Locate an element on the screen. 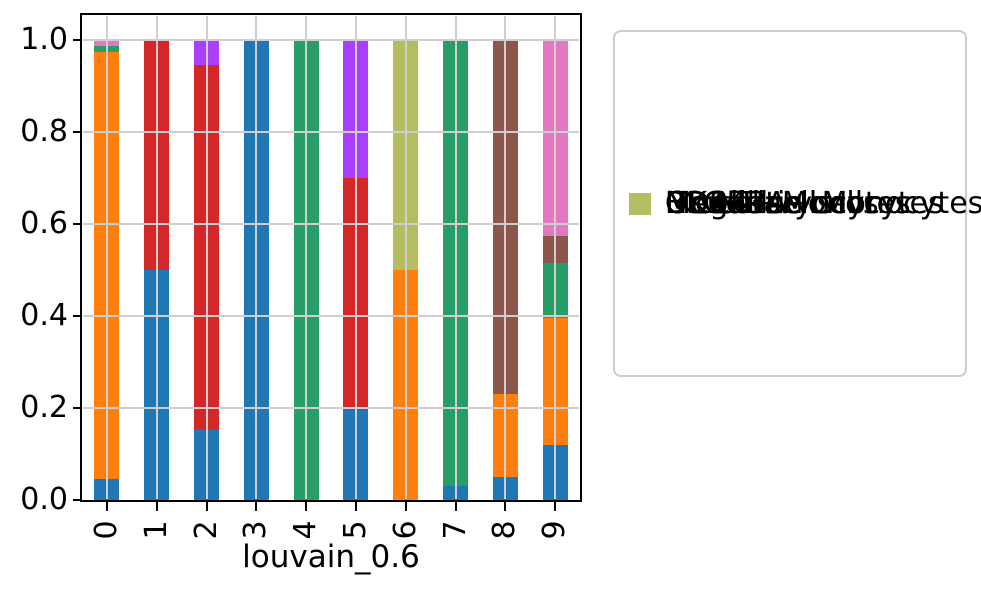 The height and width of the screenshot is (594, 981). x-tick-label: 8 is located at coordinates (505, 530).